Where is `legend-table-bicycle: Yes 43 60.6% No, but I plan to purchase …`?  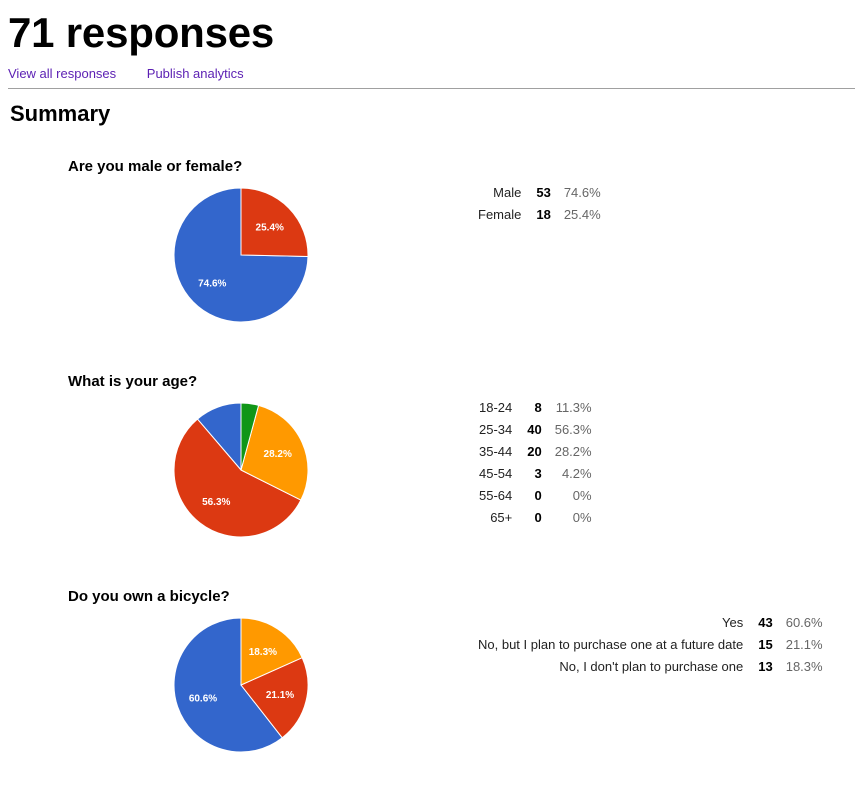 legend-table-bicycle: Yes 43 60.6% No, but I plan to purchase … is located at coordinates (650, 644).